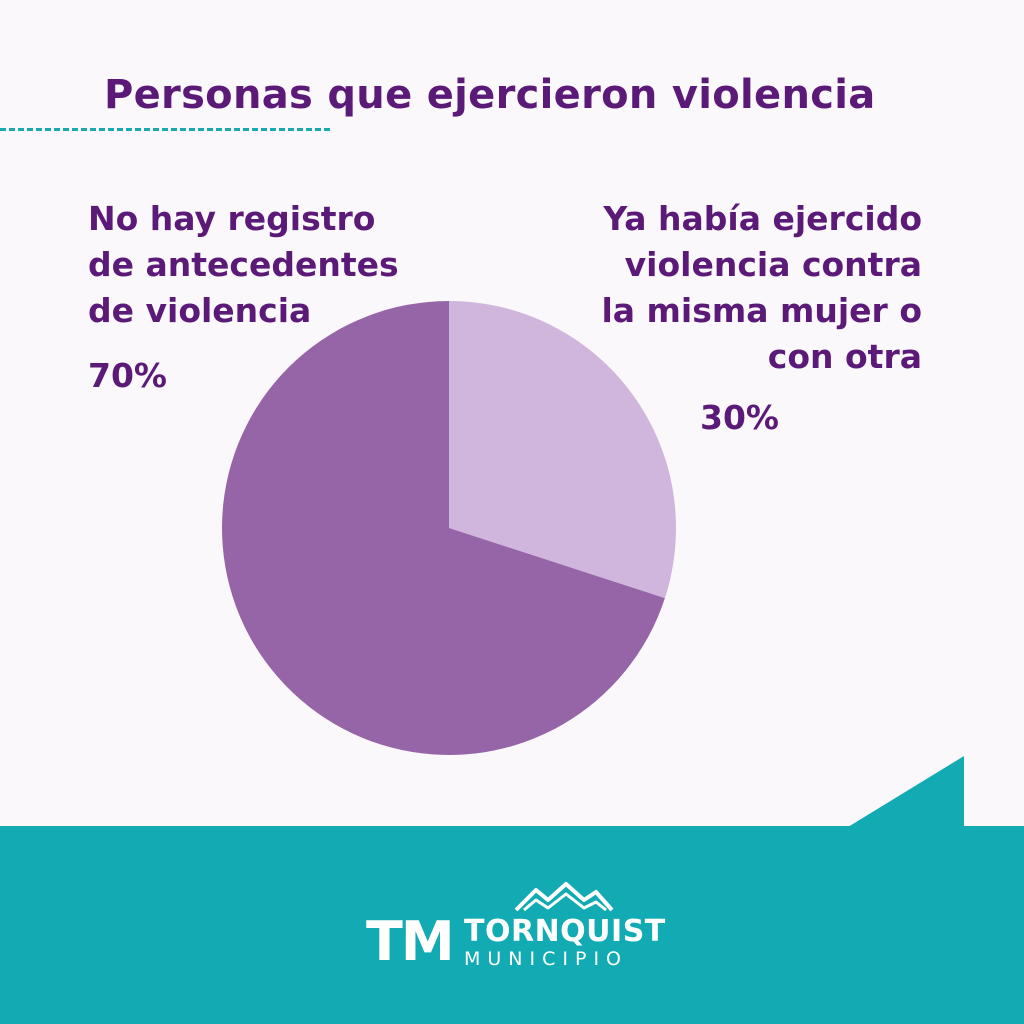 The height and width of the screenshot is (1024, 1024). Describe the element at coordinates (565, 931) in the screenshot. I see `logo-name: TORNQUIST` at that location.